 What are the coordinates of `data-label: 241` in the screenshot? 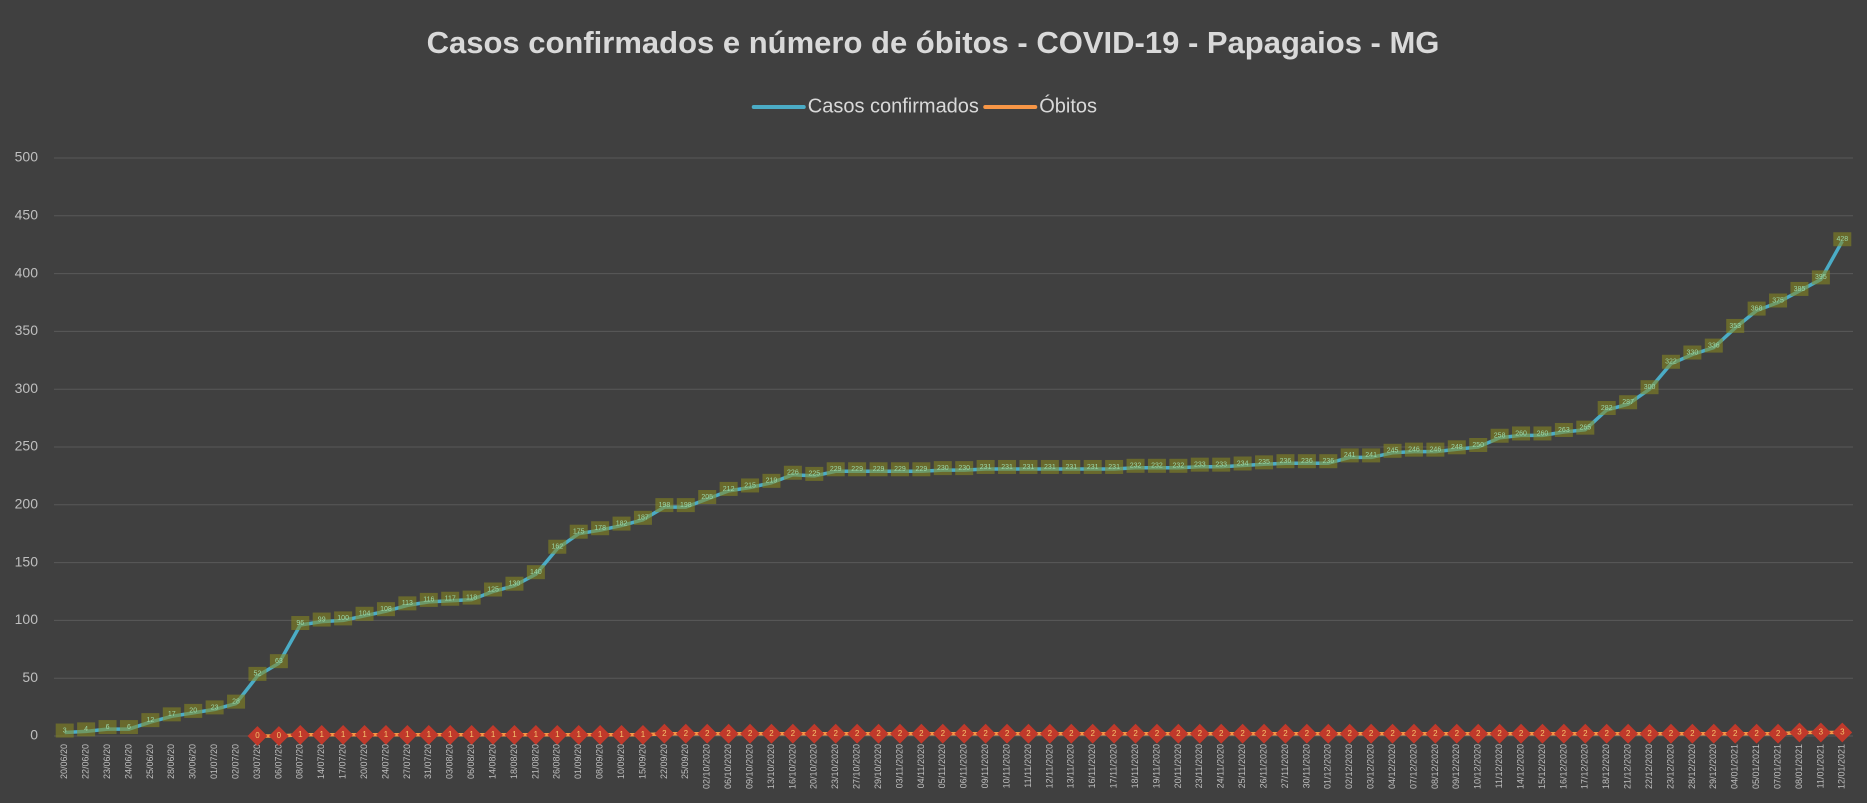 It's located at (1371, 455).